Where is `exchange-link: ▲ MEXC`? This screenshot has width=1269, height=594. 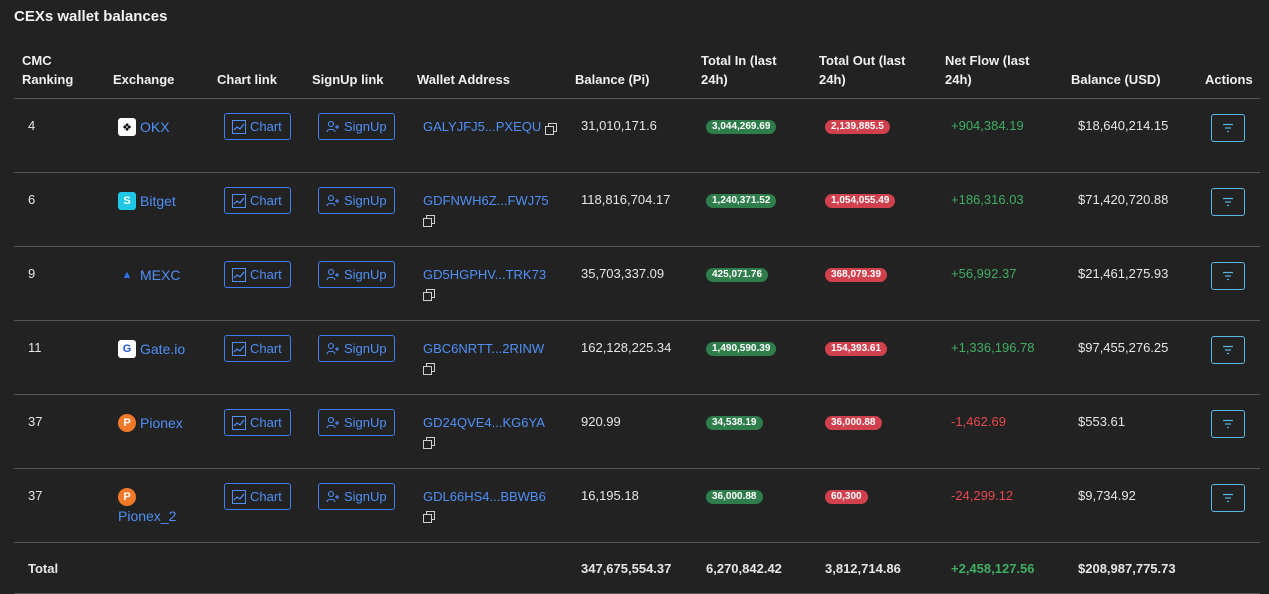
exchange-link: ▲ MEXC is located at coordinates (149, 275).